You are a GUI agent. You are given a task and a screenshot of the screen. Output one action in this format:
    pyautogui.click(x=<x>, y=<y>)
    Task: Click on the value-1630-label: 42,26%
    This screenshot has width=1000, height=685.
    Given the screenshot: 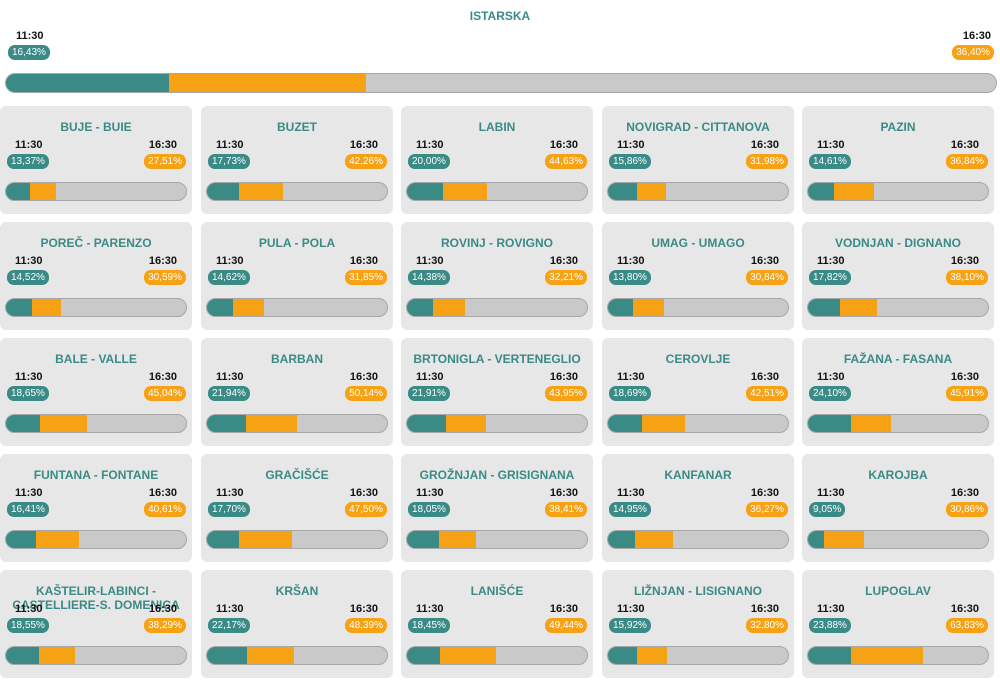 What is the action you would take?
    pyautogui.click(x=366, y=161)
    